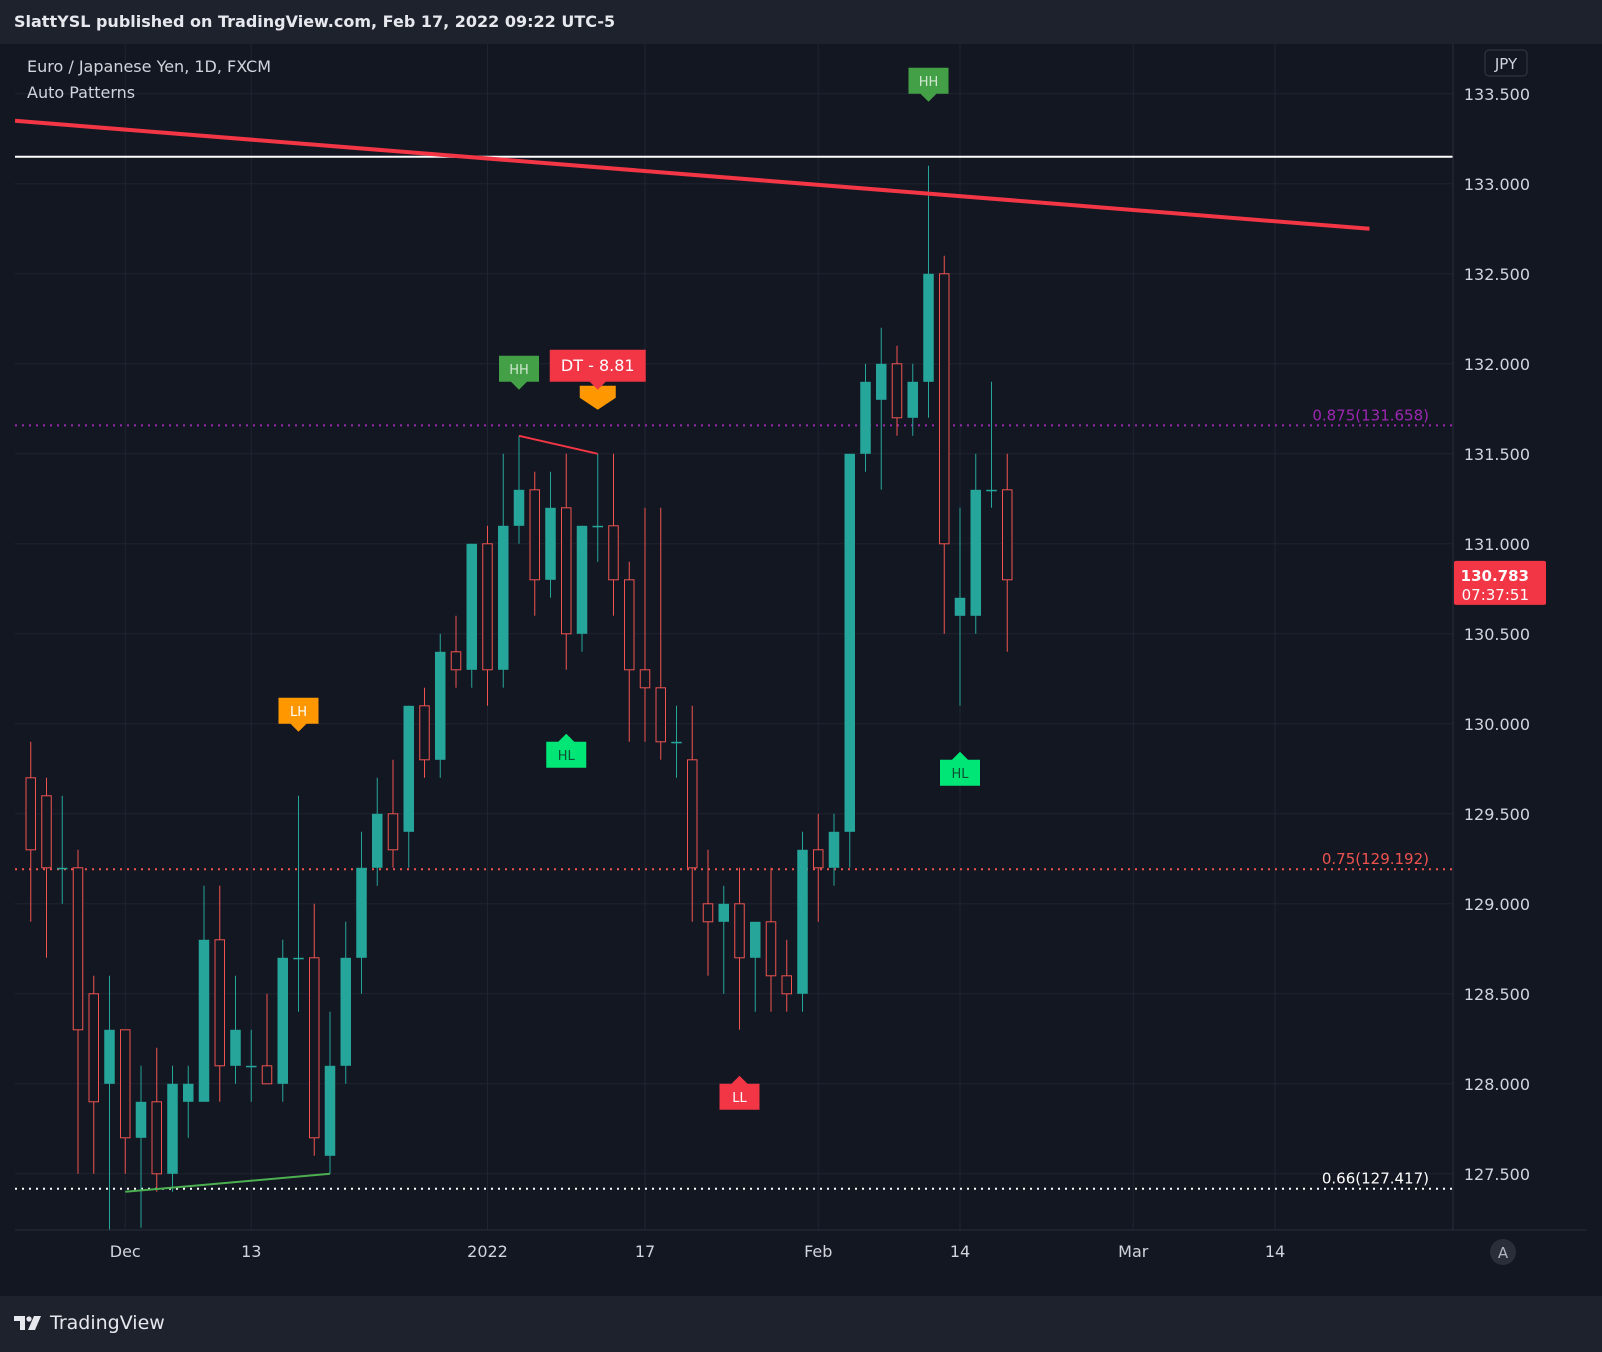 This screenshot has width=1602, height=1352. I want to click on trendline-line, so click(692, 174).